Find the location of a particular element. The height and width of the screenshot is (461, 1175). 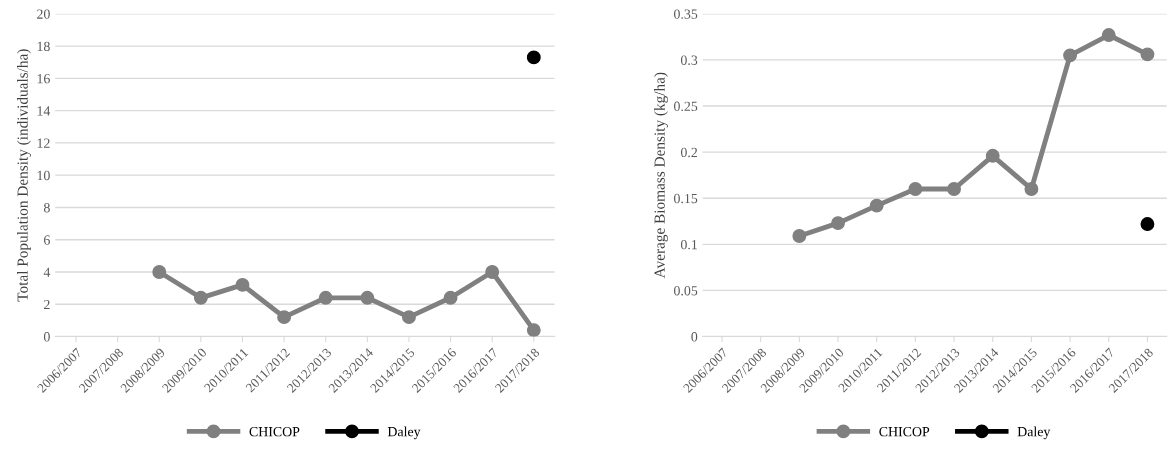

y-tick-label: 14 is located at coordinates (44, 111).